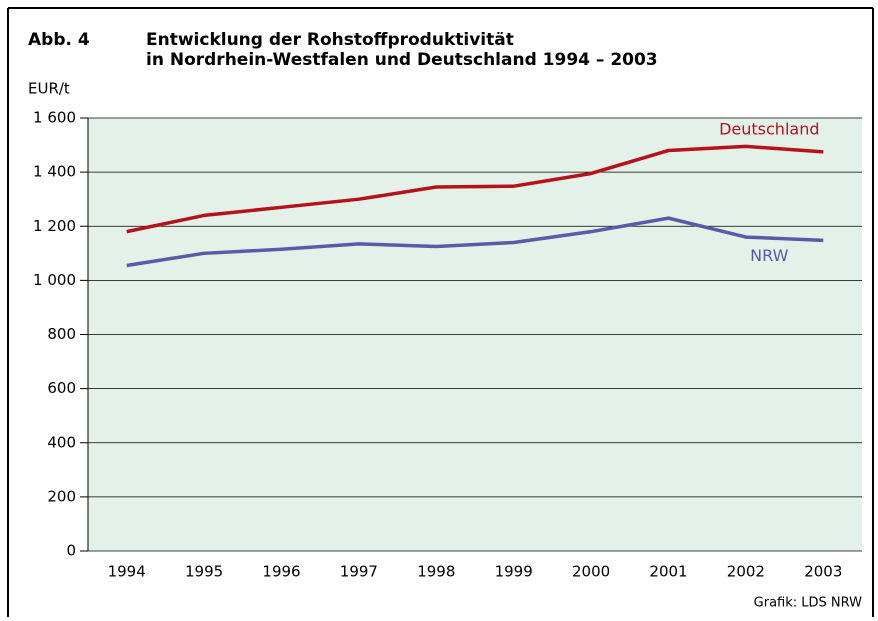 The image size is (878, 621). I want to click on y-tick-label: 0, so click(71, 551).